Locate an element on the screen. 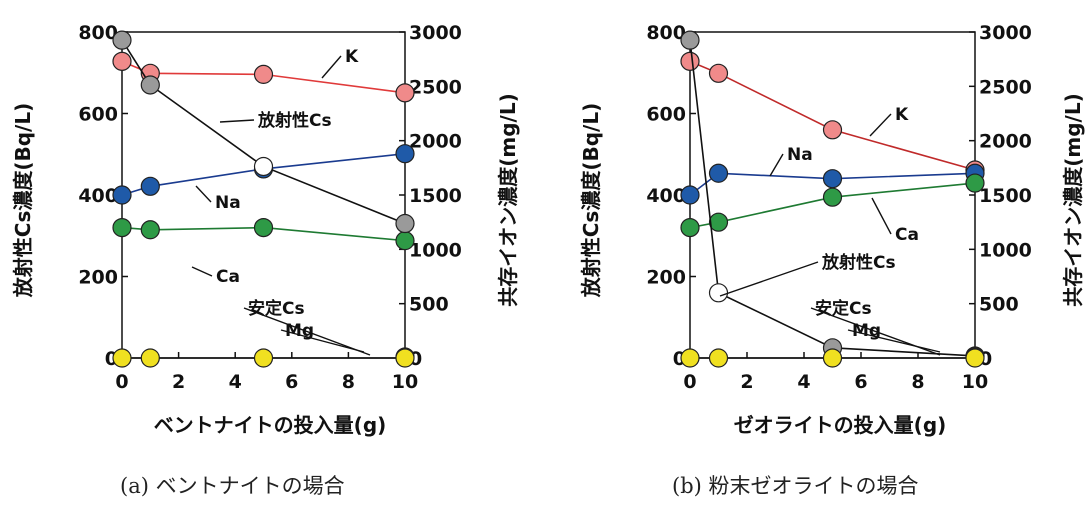  ytick-left-label-b: 400 is located at coordinates (666, 196).